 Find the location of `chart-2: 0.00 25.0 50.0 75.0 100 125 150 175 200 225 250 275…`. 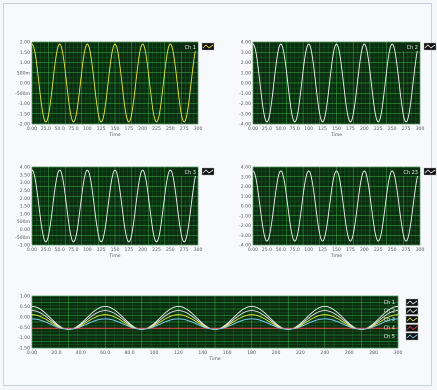

chart-2: 0.00 25.0 50.0 75.0 100 125 150 175 200 225 250 275… is located at coordinates (338, 89).